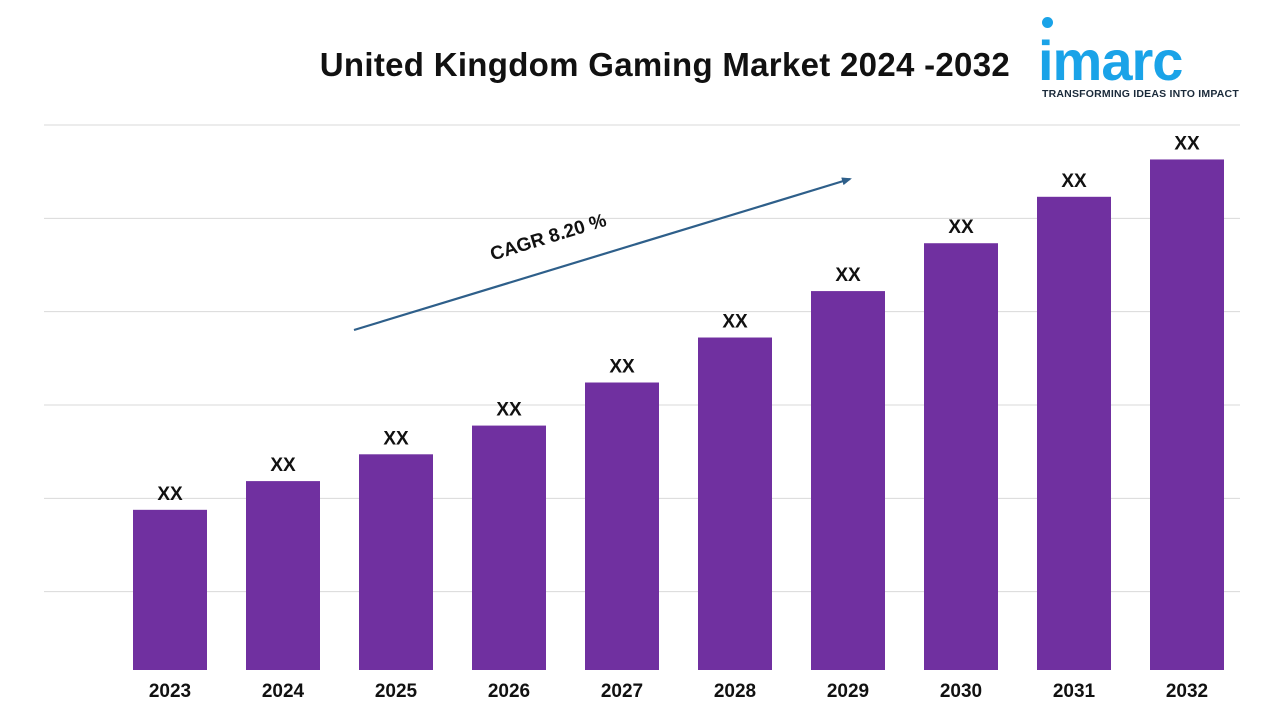  Describe the element at coordinates (170, 691) in the screenshot. I see `x-tick-2023: 2023` at that location.